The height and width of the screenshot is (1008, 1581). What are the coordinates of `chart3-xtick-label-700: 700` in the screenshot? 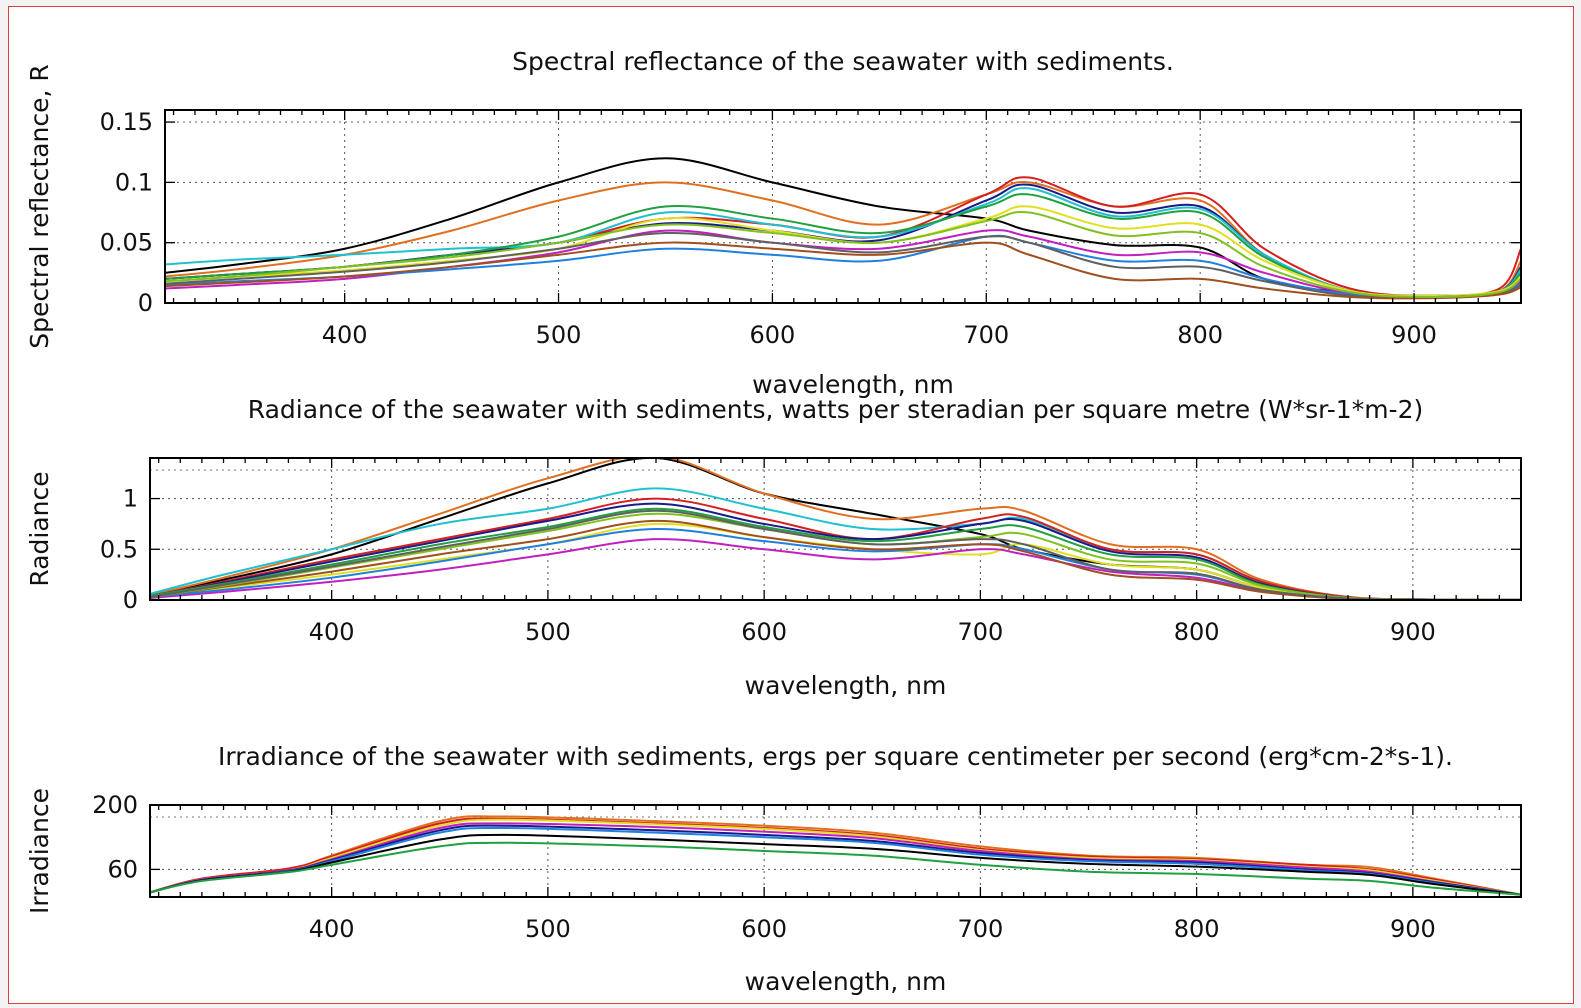 It's located at (980, 929).